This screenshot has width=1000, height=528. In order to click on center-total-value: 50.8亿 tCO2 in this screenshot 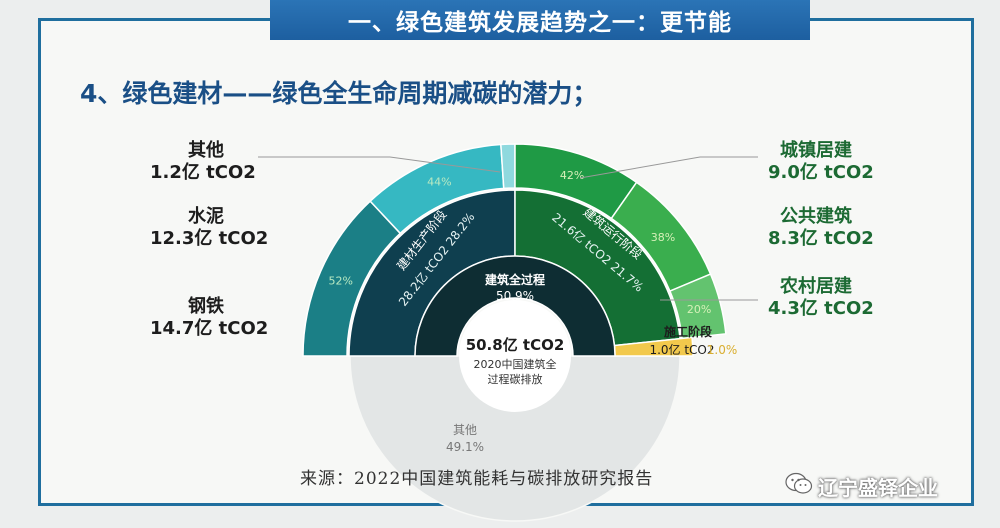, I will do `click(515, 345)`.